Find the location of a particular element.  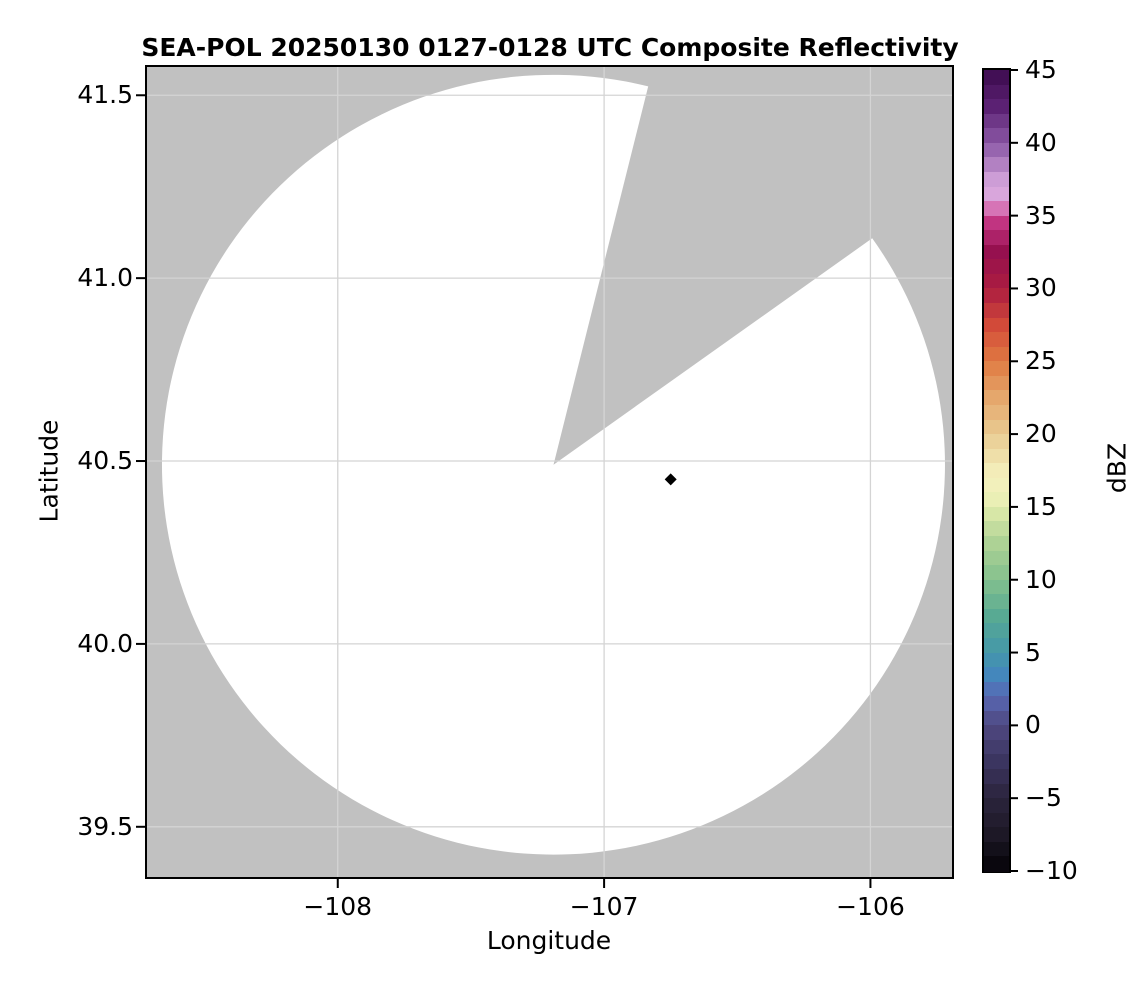

y-tick-label: 41.0 is located at coordinates (105, 278).